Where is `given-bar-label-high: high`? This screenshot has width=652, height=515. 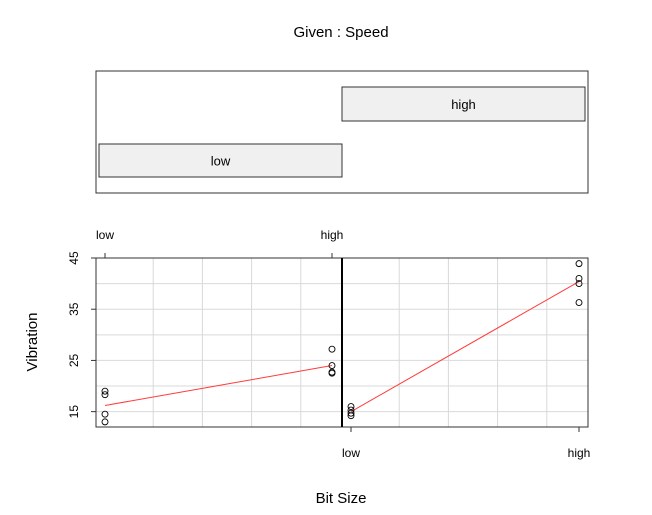
given-bar-label-high: high is located at coordinates (463, 104).